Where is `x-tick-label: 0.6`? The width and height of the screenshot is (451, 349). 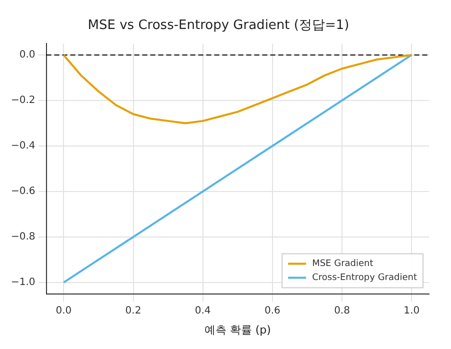 x-tick-label: 0.6 is located at coordinates (272, 310).